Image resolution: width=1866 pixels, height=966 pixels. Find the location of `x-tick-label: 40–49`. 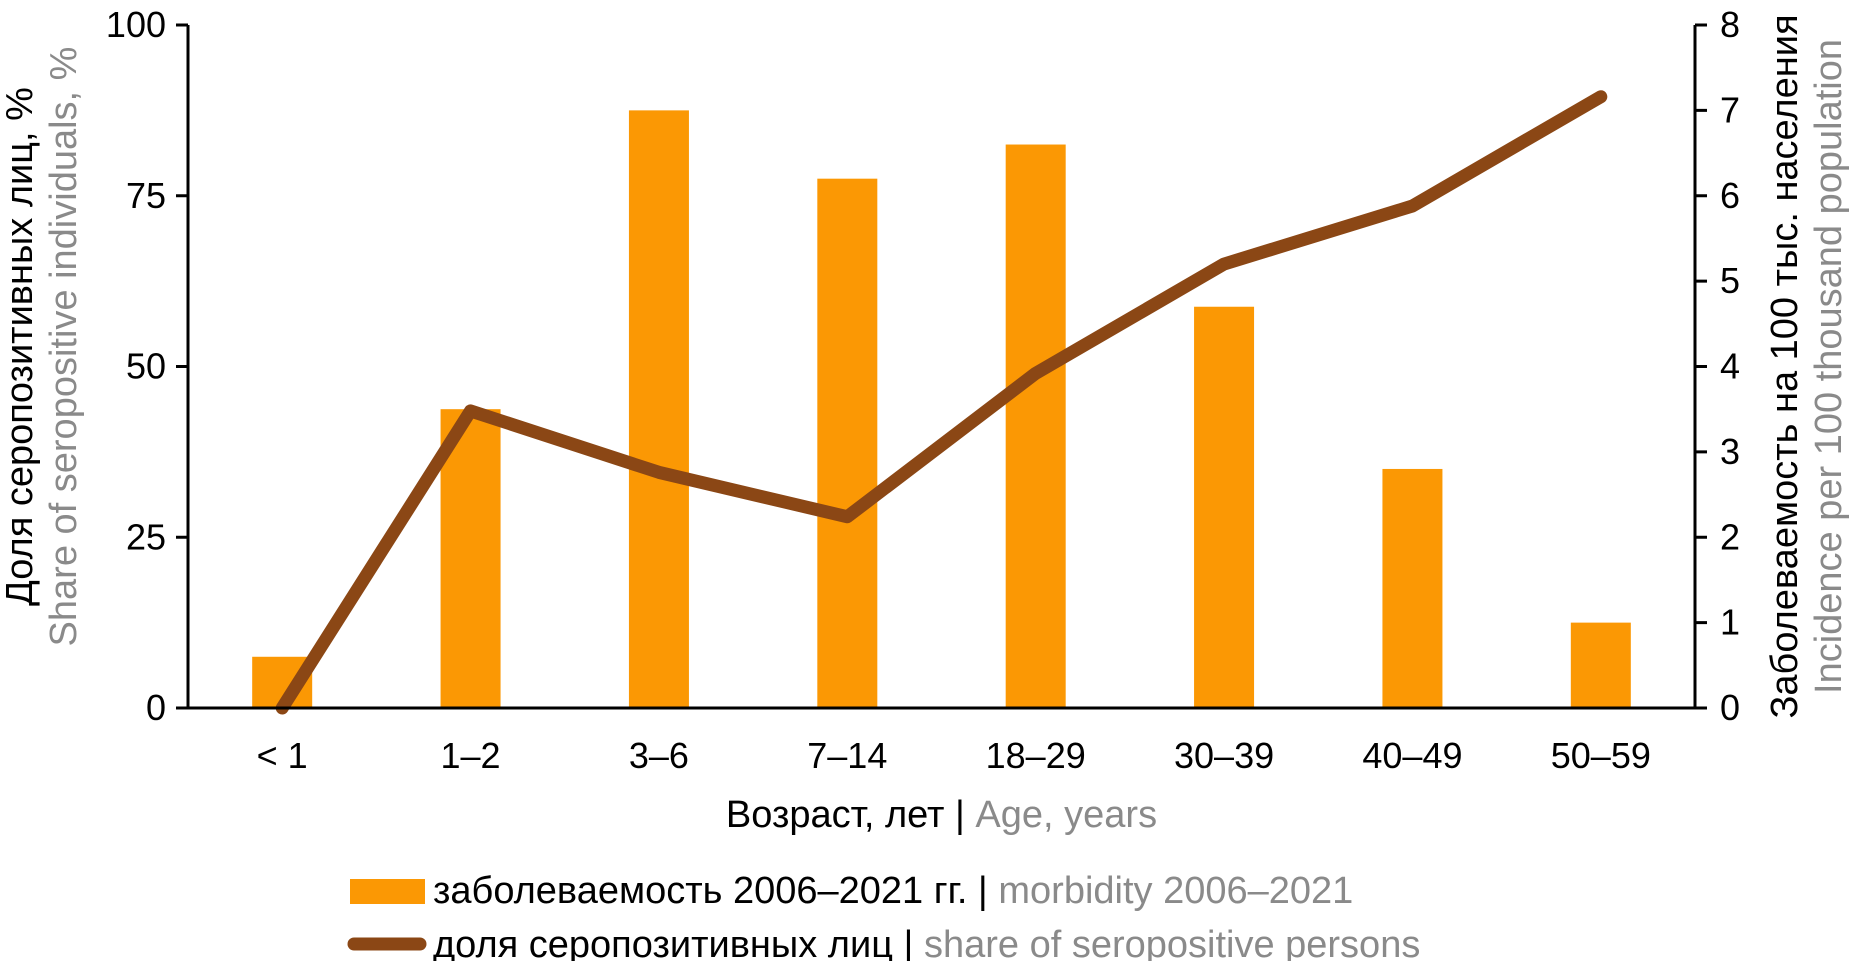

x-tick-label: 40–49 is located at coordinates (1412, 755).